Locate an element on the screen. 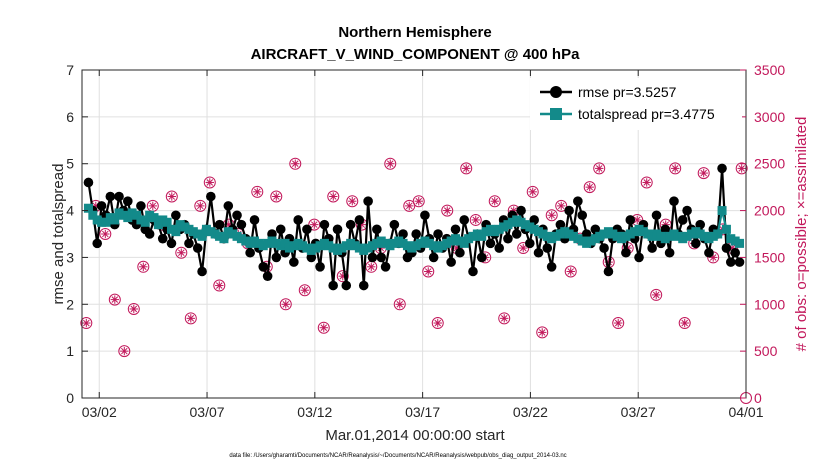 This screenshot has width=830, height=470. x-tick-label: 03/22 is located at coordinates (530, 412).